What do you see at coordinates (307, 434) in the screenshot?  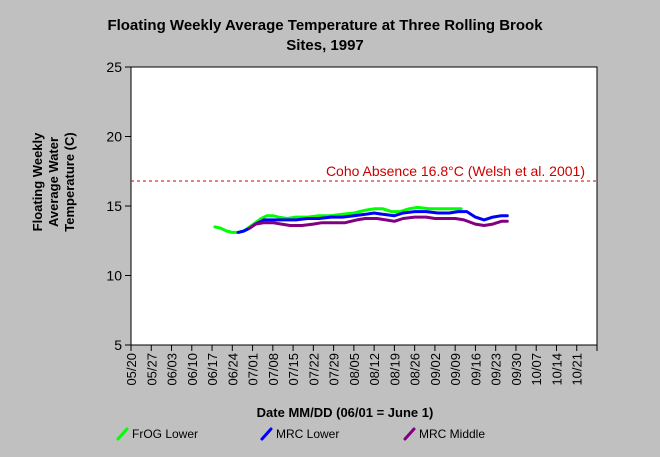 I see `legend-label: MRC Lower` at bounding box center [307, 434].